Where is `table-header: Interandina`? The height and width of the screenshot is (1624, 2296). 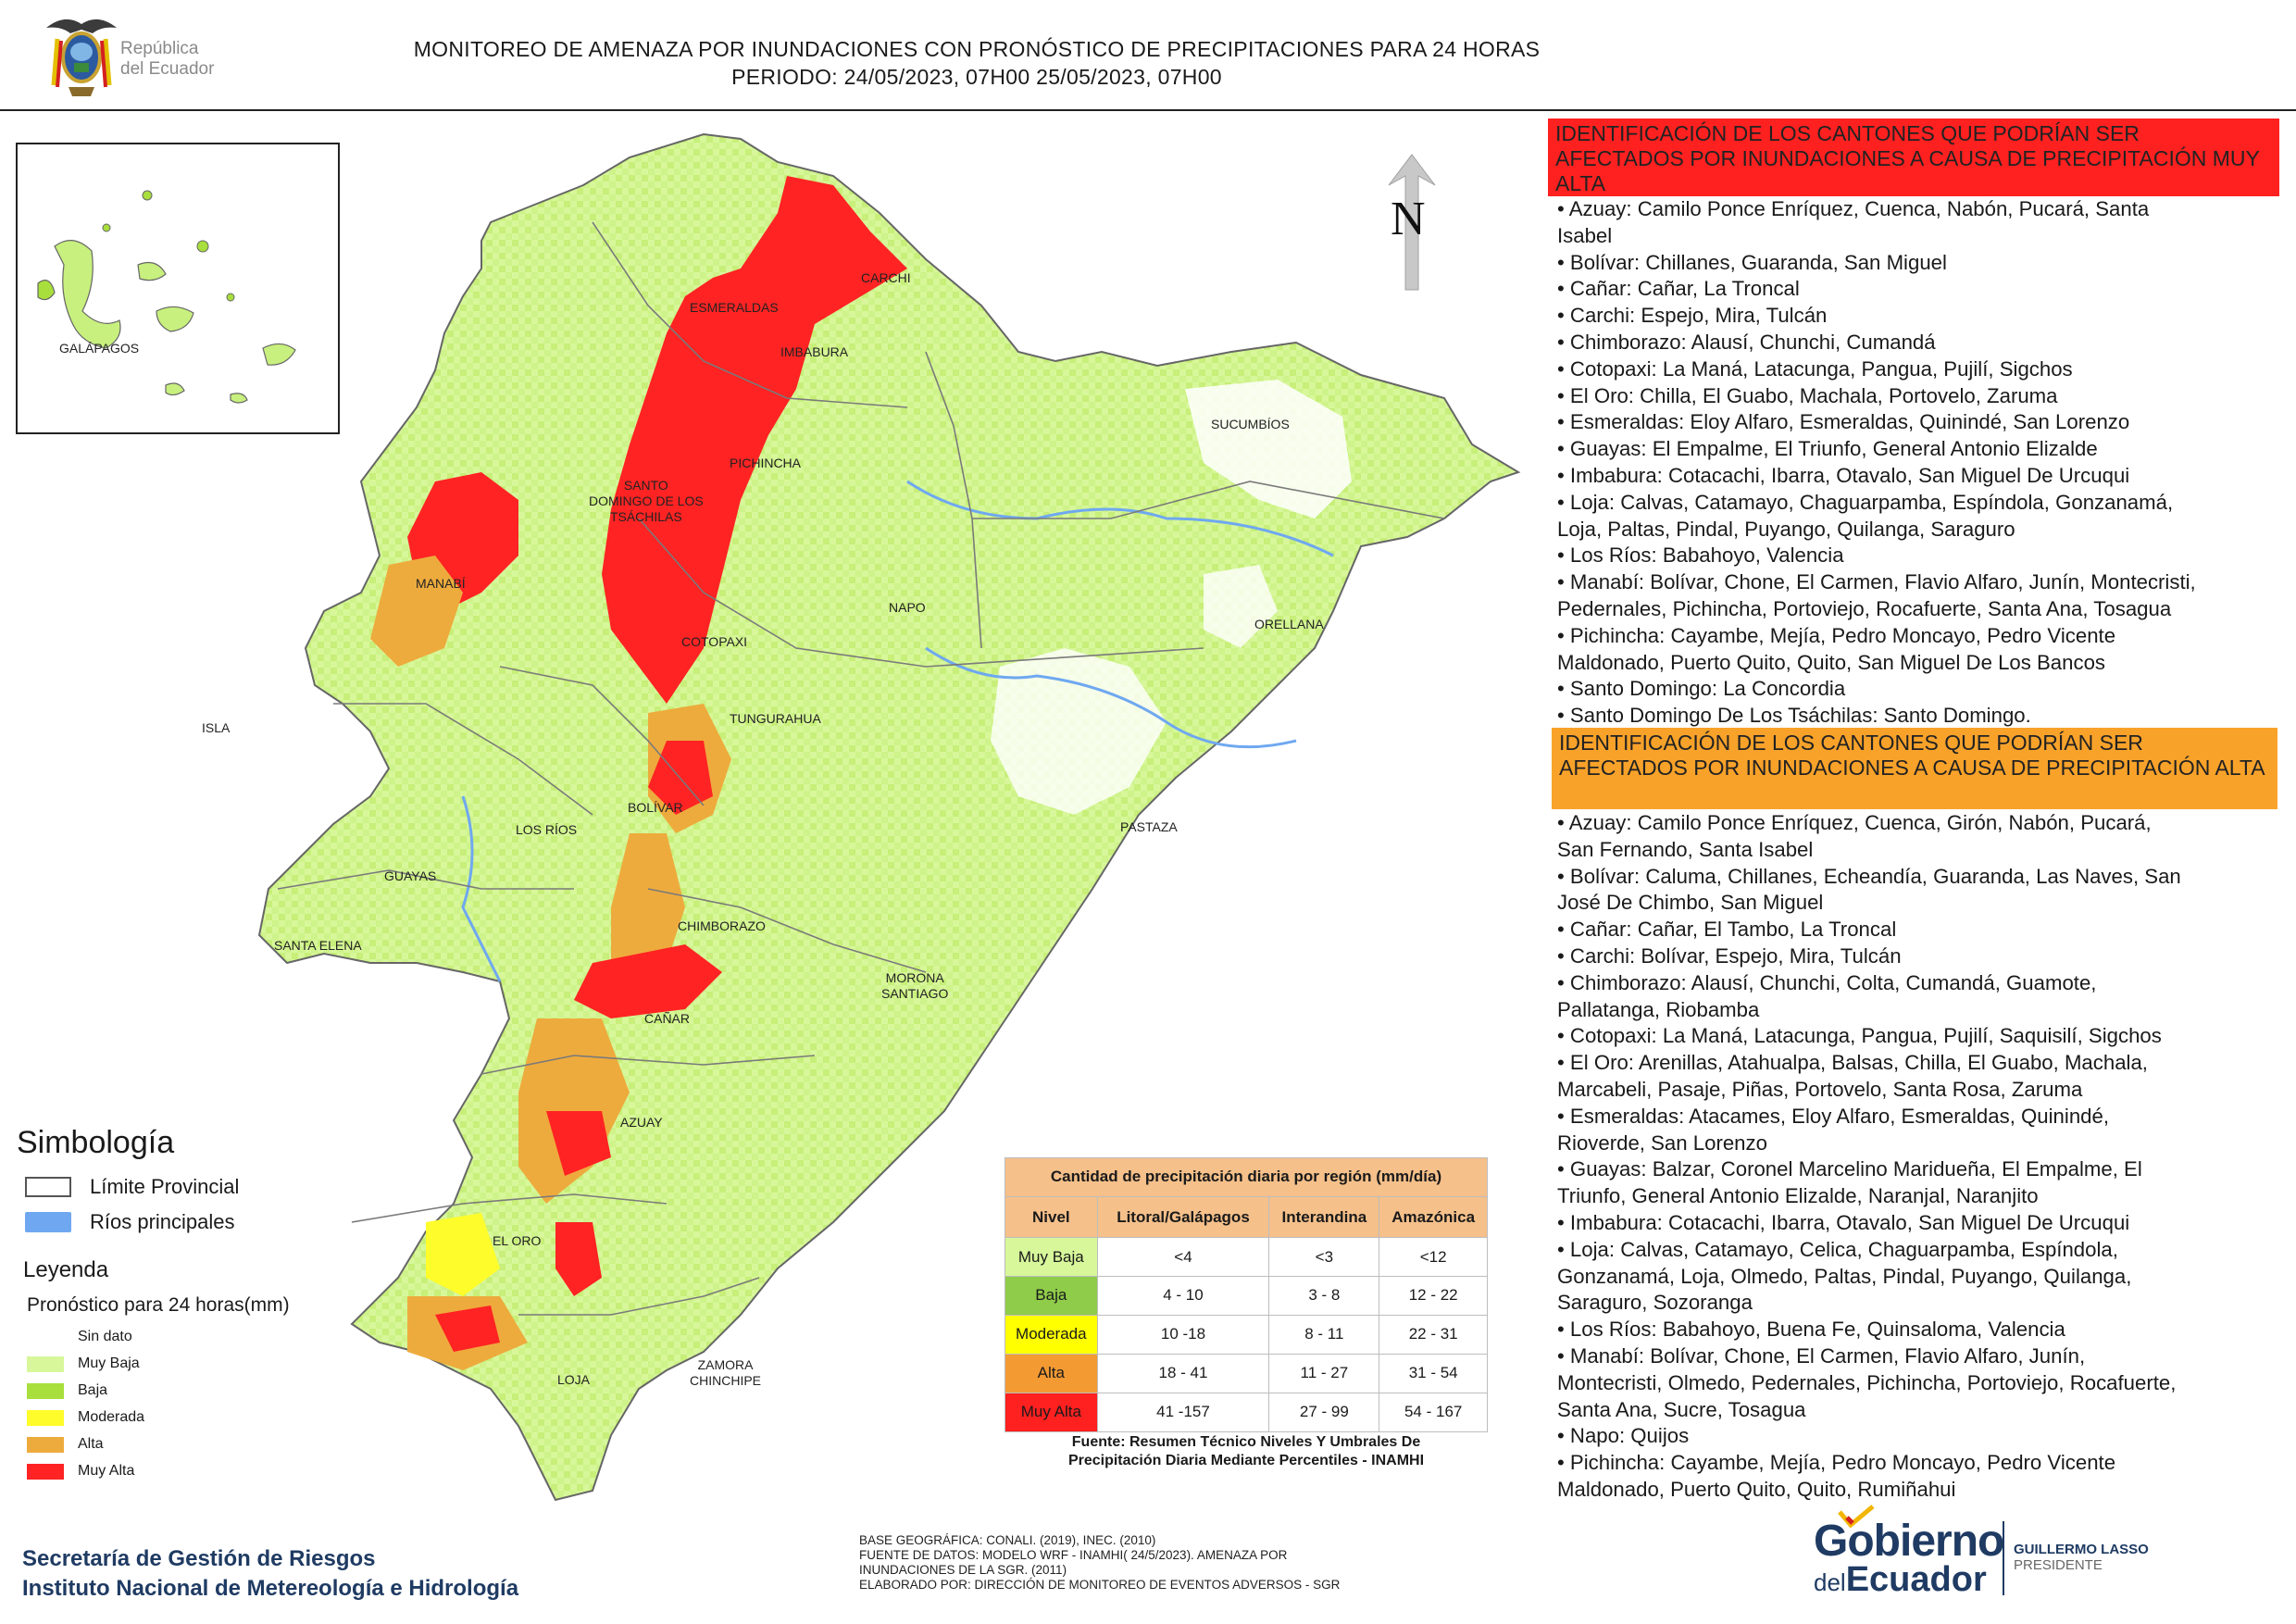
table-header: Interandina is located at coordinates (1324, 1217).